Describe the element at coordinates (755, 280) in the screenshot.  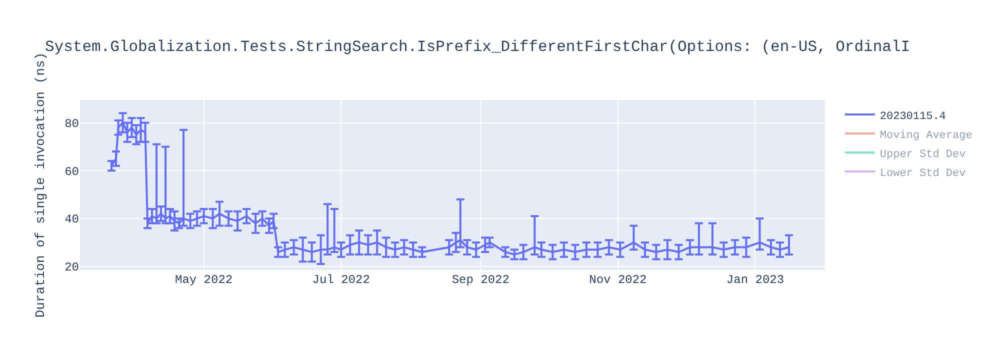
I see `x-tick-label: Jan 2023` at that location.